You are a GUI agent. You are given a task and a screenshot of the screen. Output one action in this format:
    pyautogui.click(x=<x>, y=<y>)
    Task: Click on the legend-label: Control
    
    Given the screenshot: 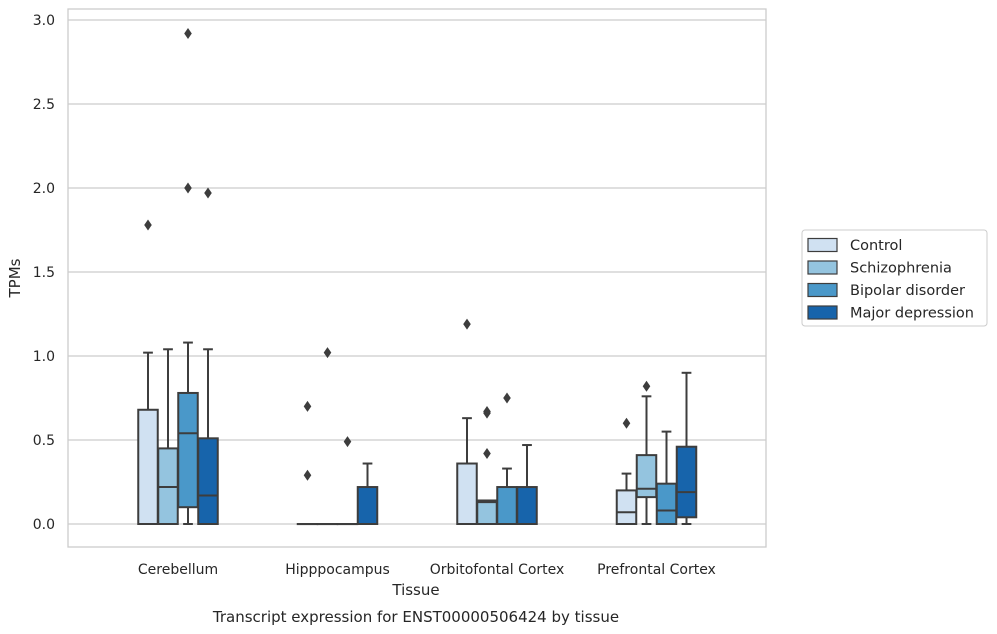 What is the action you would take?
    pyautogui.click(x=876, y=246)
    